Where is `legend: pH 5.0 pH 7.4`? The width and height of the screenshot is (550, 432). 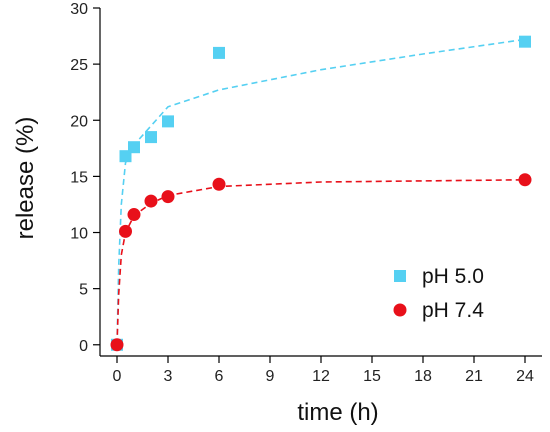
legend: pH 5.0 pH 7.4 is located at coordinates (438, 293).